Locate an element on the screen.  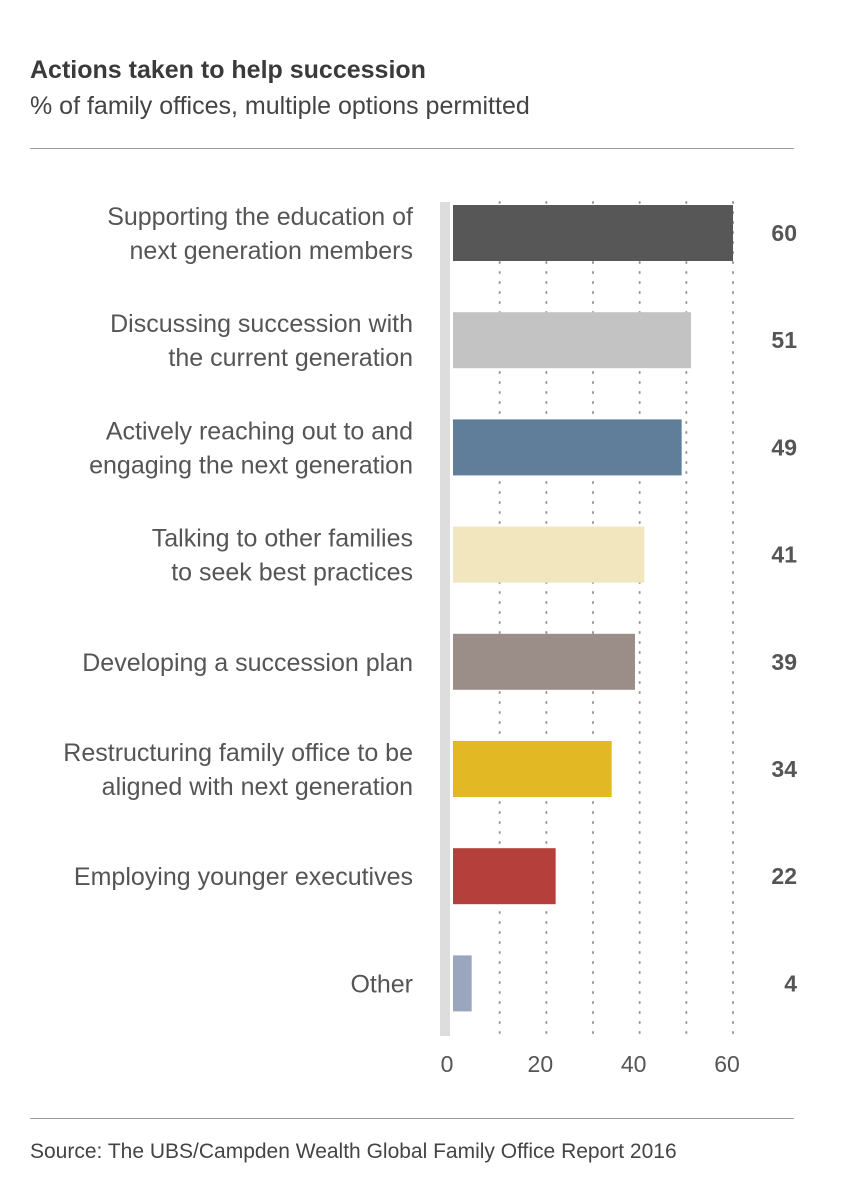
value-label: 51 is located at coordinates (784, 340).